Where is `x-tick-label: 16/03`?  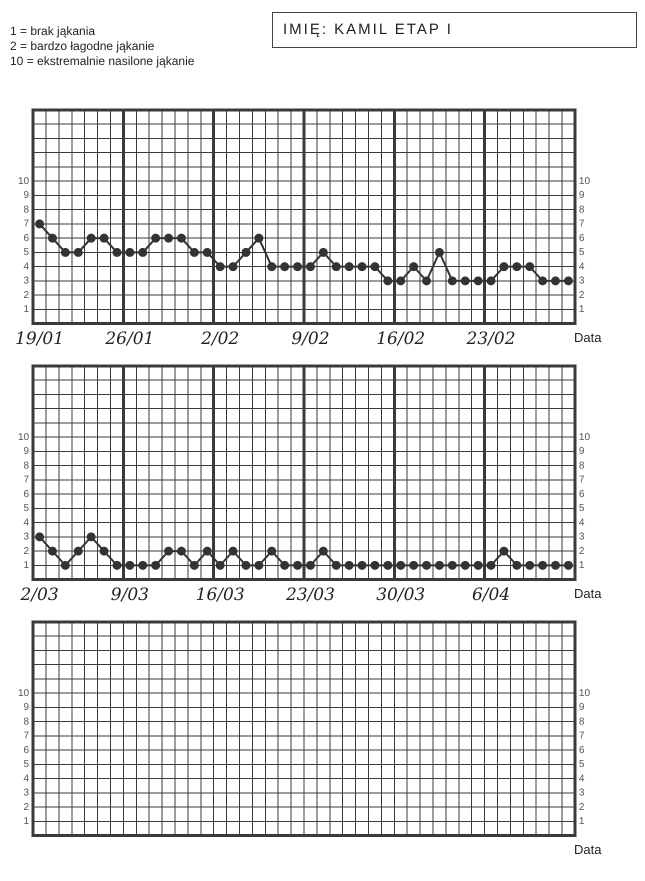 x-tick-label: 16/03 is located at coordinates (220, 595).